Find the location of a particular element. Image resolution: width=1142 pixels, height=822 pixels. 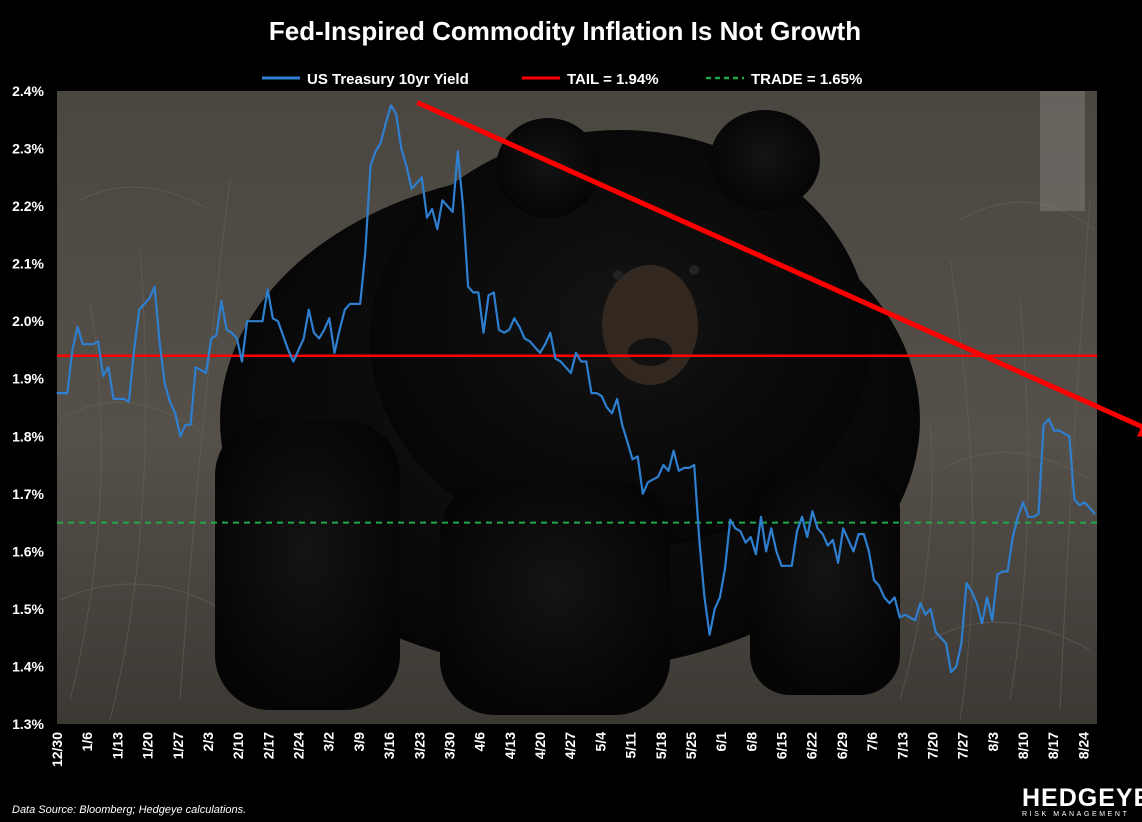

y-tick-label: 1.7% is located at coordinates (28, 494).